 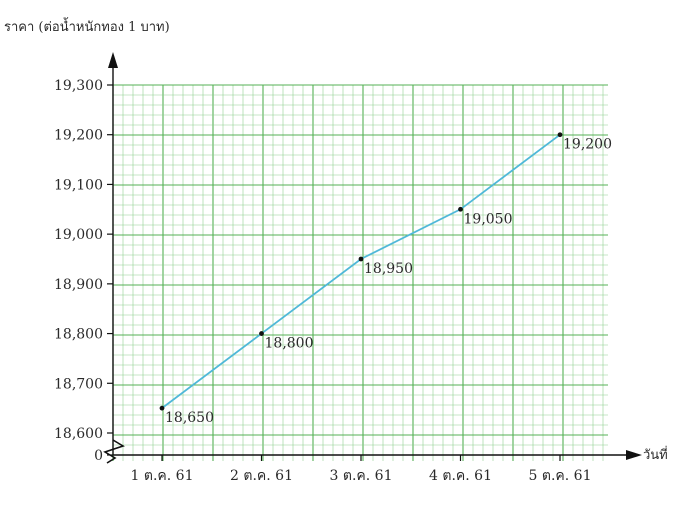 What do you see at coordinates (634, 455) in the screenshot?
I see `x-axis-arrow` at bounding box center [634, 455].